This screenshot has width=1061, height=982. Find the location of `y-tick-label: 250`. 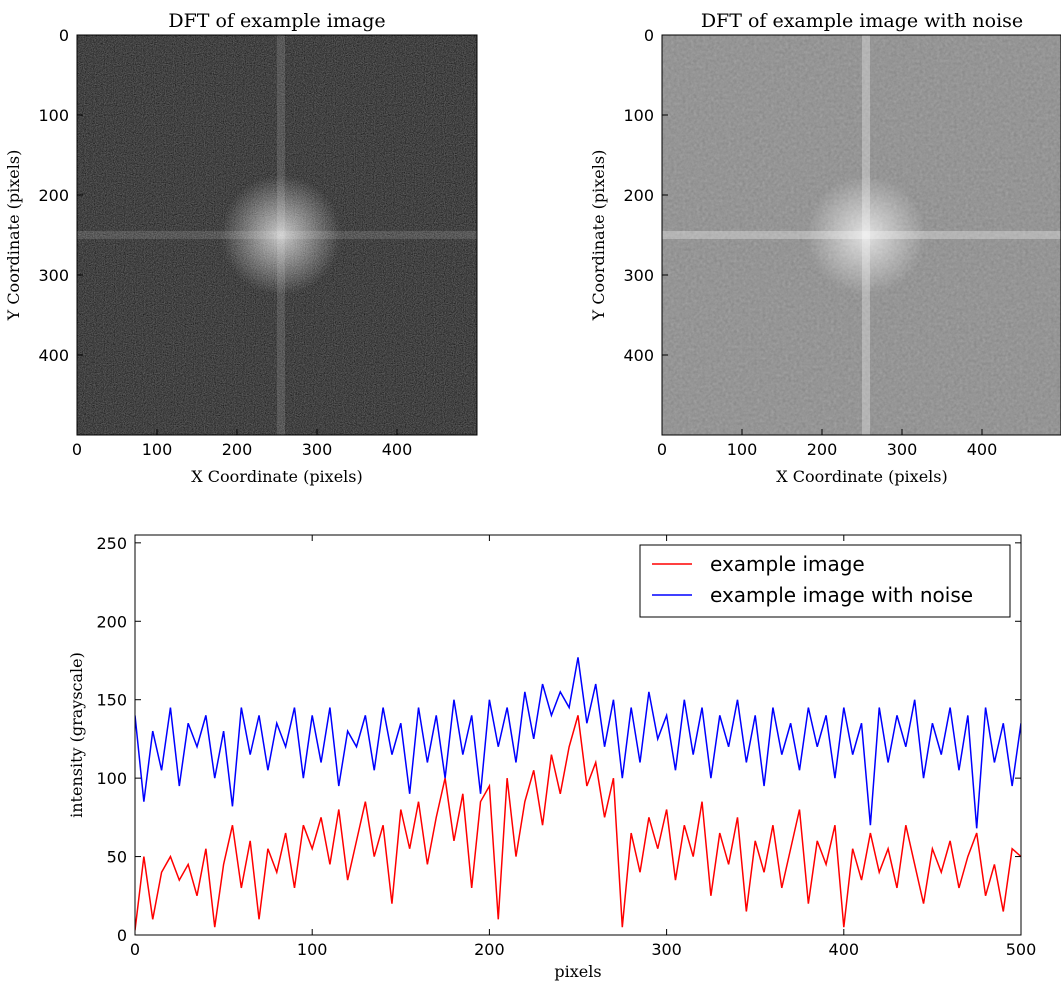

y-tick-label: 250 is located at coordinates (111, 543).